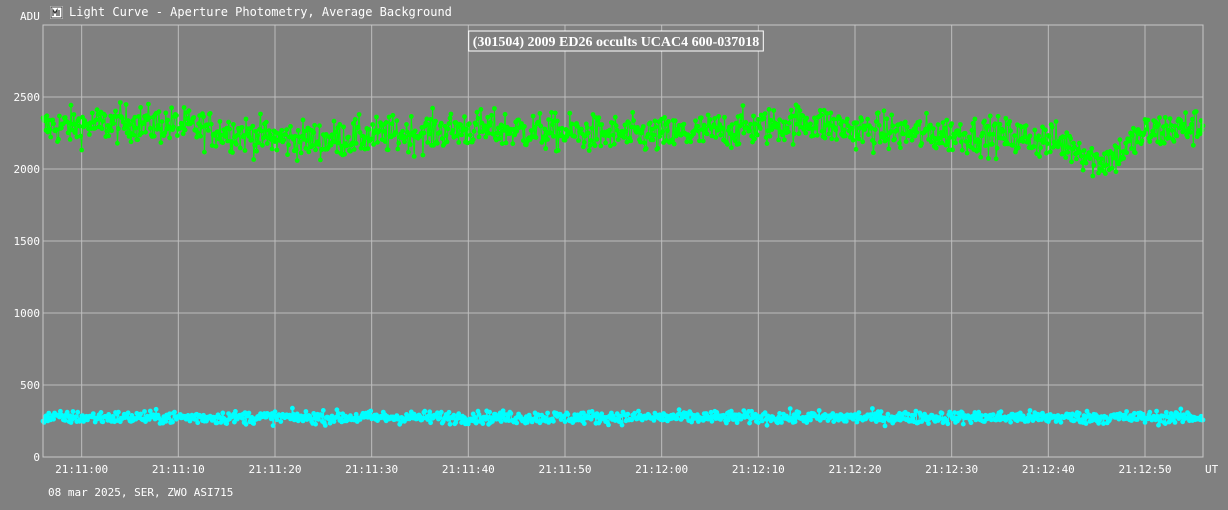 The width and height of the screenshot is (1228, 510). Describe the element at coordinates (27, 241) in the screenshot. I see `y-tick-label: 1500` at that location.